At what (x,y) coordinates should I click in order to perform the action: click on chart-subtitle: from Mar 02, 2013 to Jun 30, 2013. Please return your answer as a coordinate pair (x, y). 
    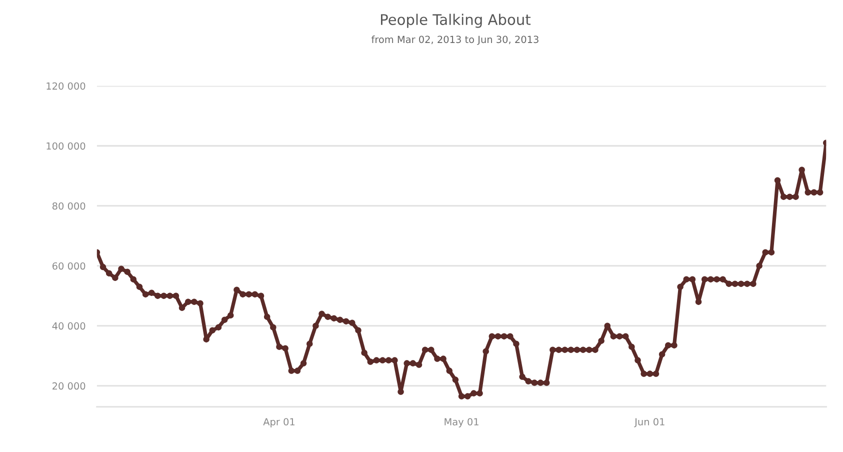
    Looking at the image, I should click on (454, 40).